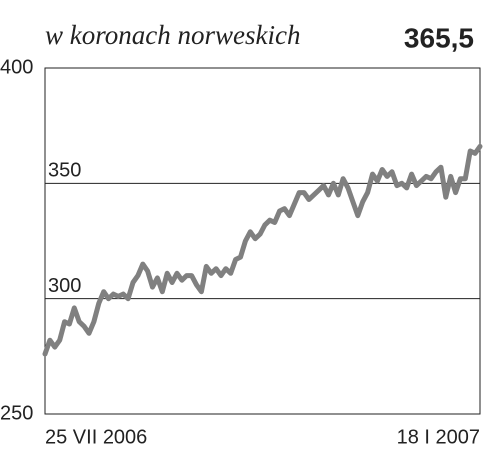  Describe the element at coordinates (96, 437) in the screenshot. I see `x-tick-label: 25 VII 2006` at that location.